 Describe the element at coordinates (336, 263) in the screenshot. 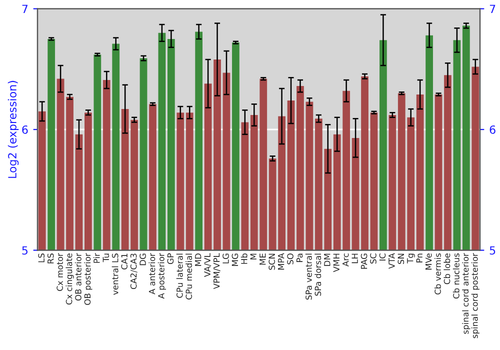

I see `x-tick-label: VMH` at that location.